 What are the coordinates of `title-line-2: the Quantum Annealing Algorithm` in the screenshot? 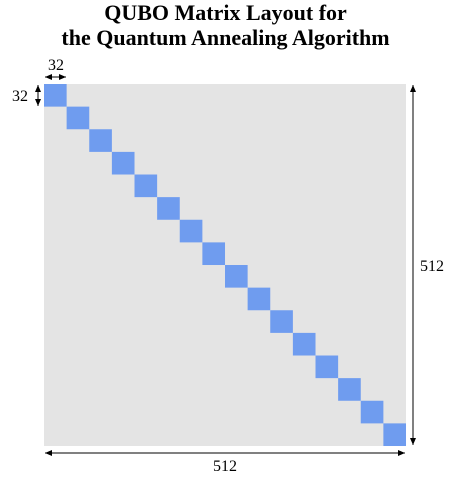 It's located at (225, 37).